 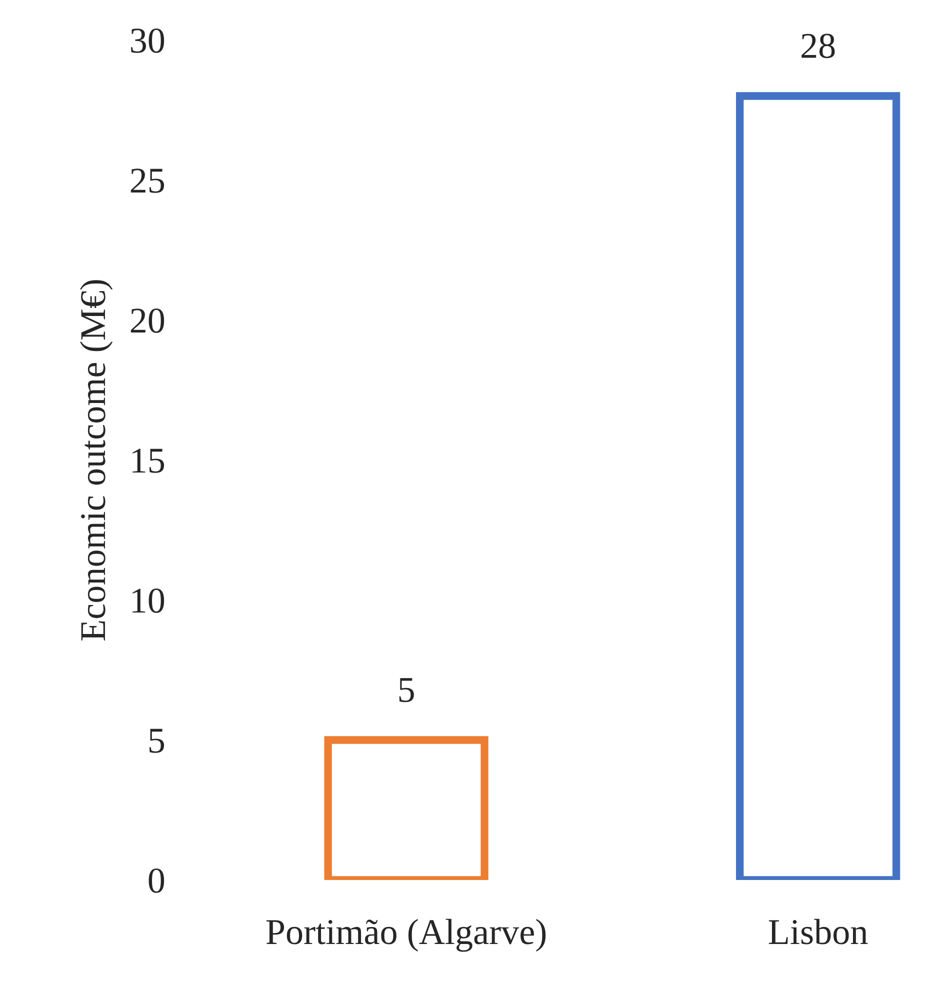 I want to click on data-label: 5, so click(x=406, y=690).